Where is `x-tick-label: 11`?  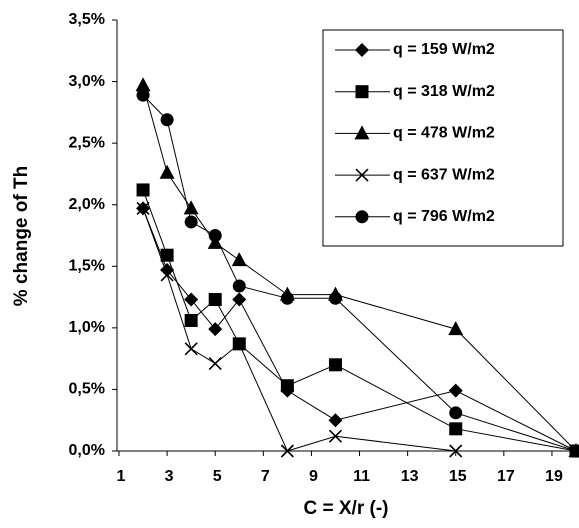
x-tick-label: 11 is located at coordinates (361, 476).